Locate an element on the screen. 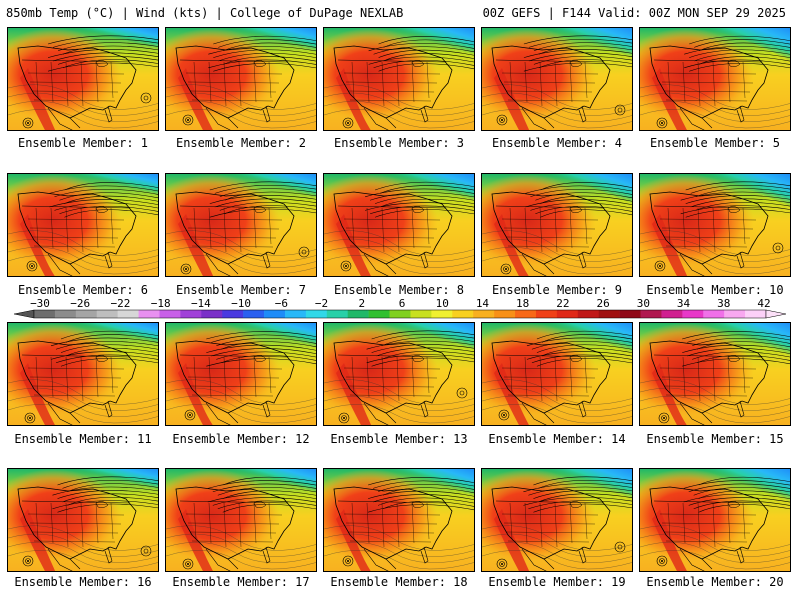 The width and height of the screenshot is (800, 600). ensemble-member-label: Ensemble Member: 6 is located at coordinates (83, 290).